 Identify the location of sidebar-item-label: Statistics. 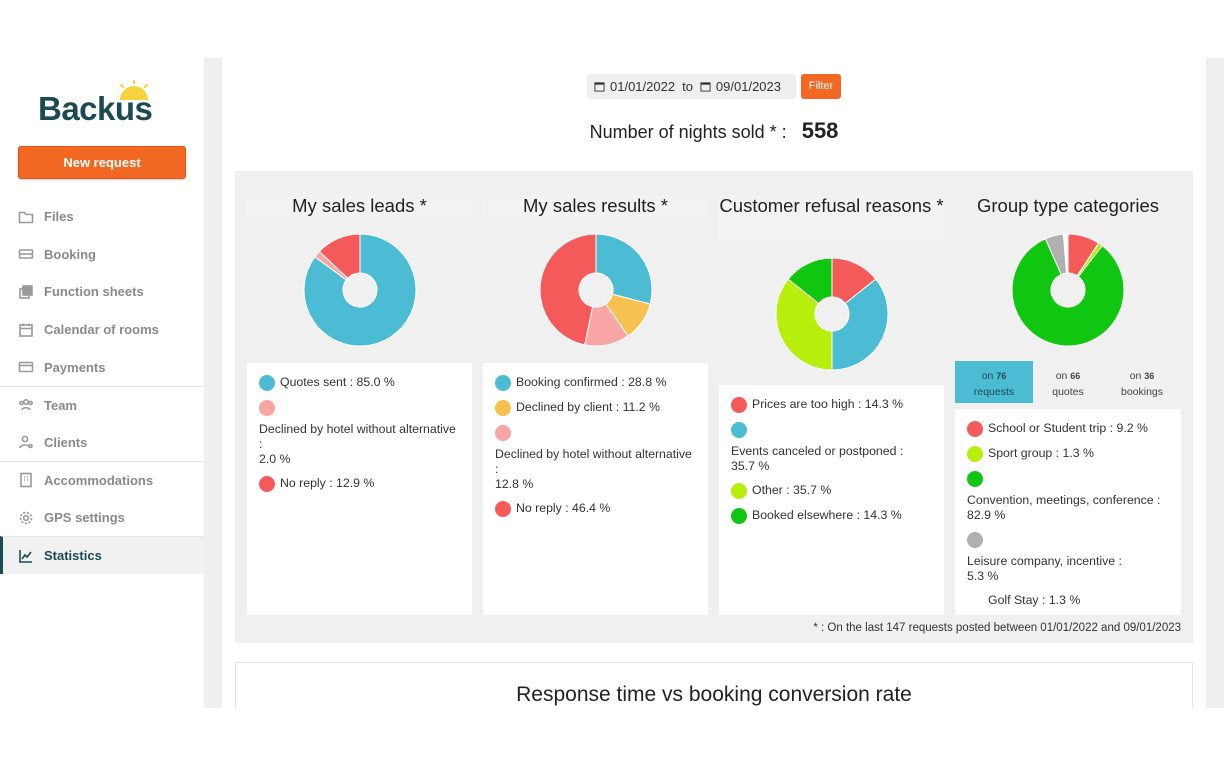
(73, 556).